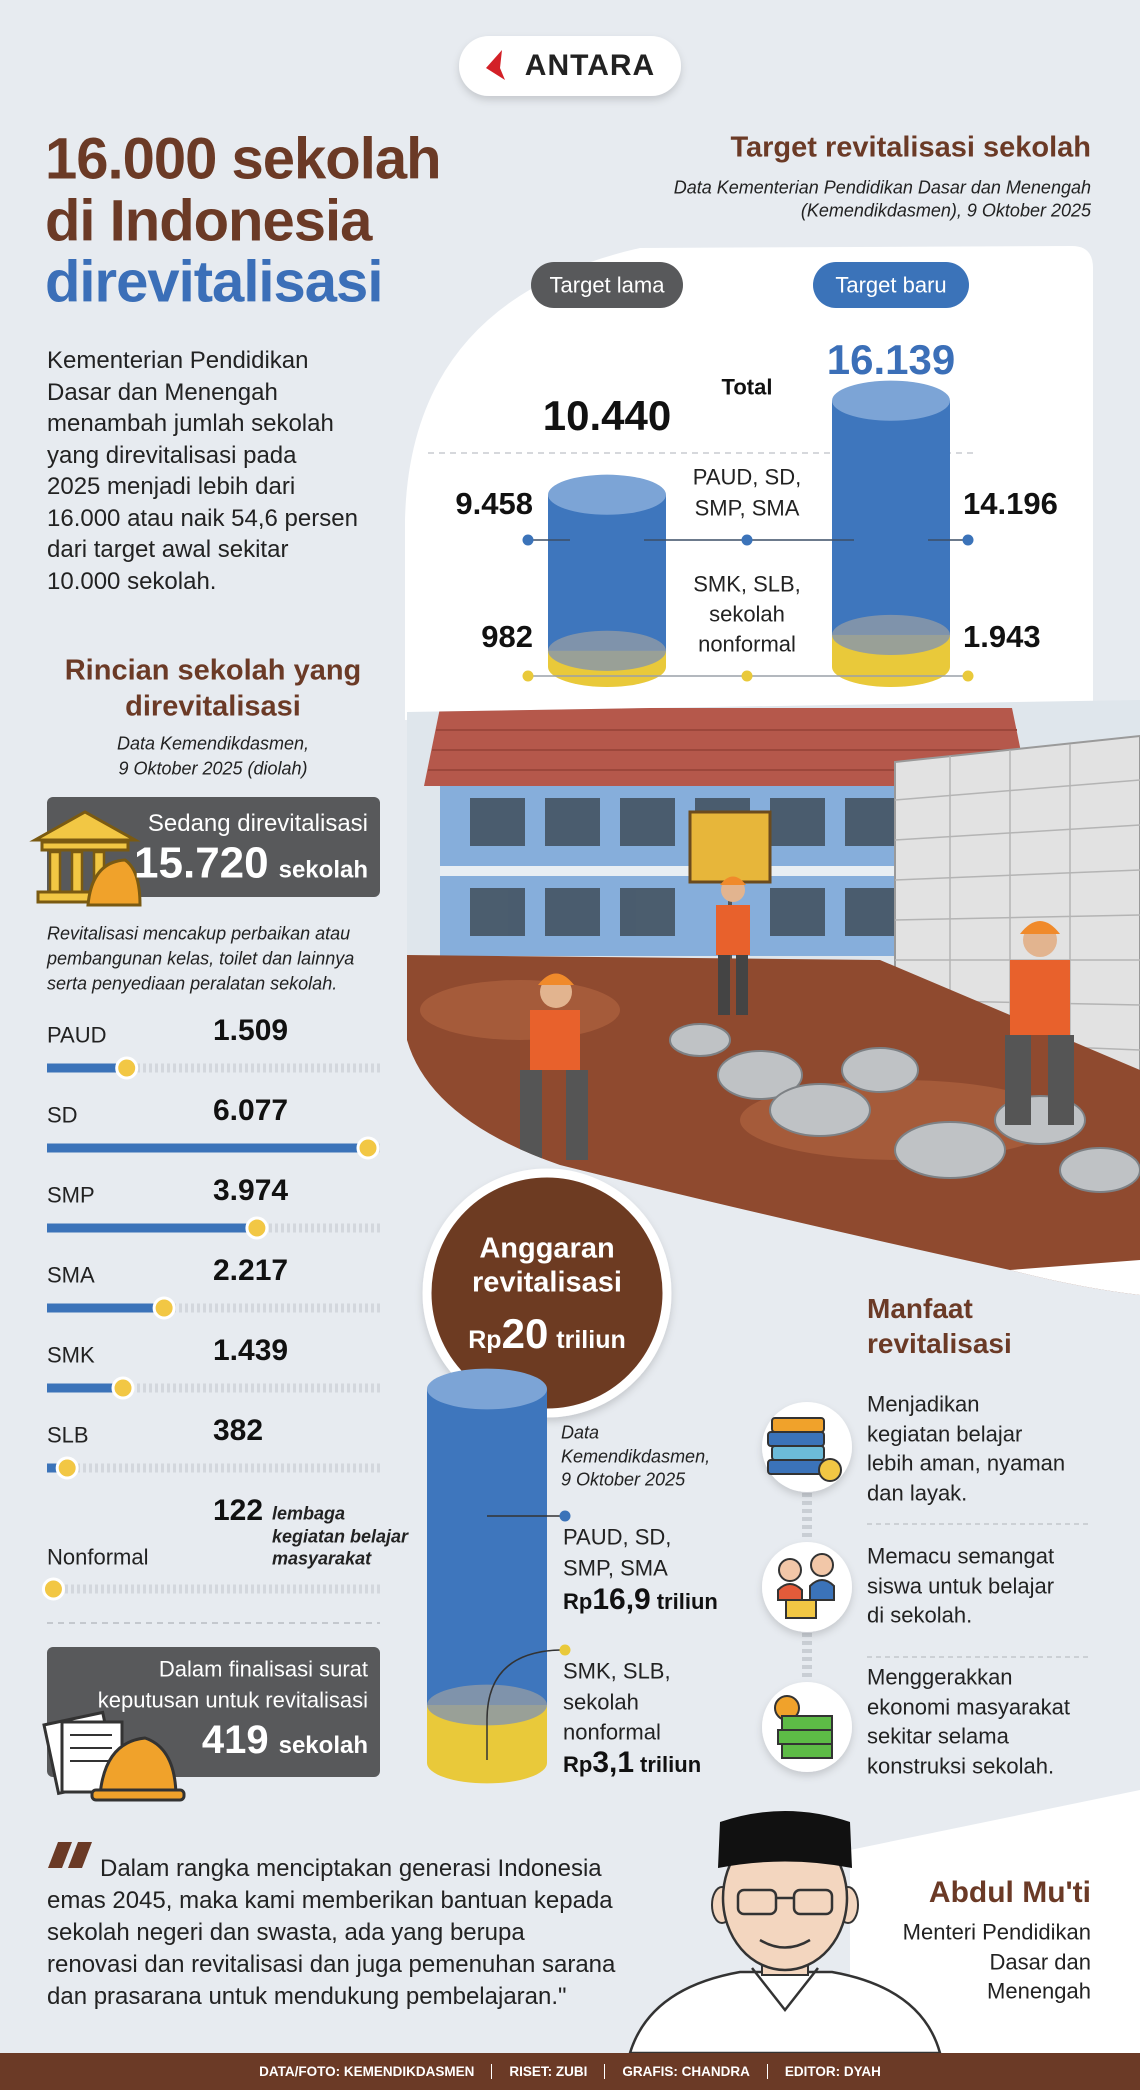 The width and height of the screenshot is (1140, 2090). What do you see at coordinates (168, 550) in the screenshot?
I see `intro-line: dari target awal sekitar` at bounding box center [168, 550].